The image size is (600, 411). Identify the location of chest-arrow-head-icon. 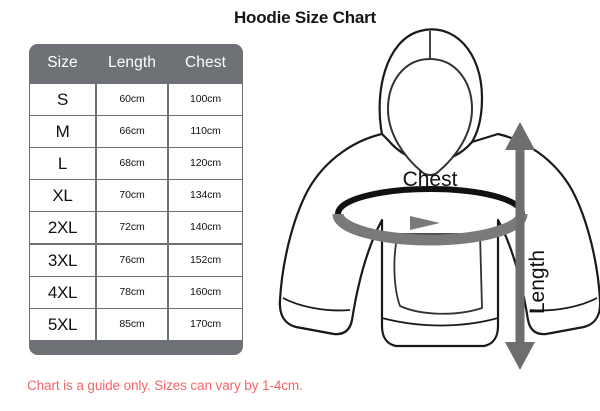
(425, 223).